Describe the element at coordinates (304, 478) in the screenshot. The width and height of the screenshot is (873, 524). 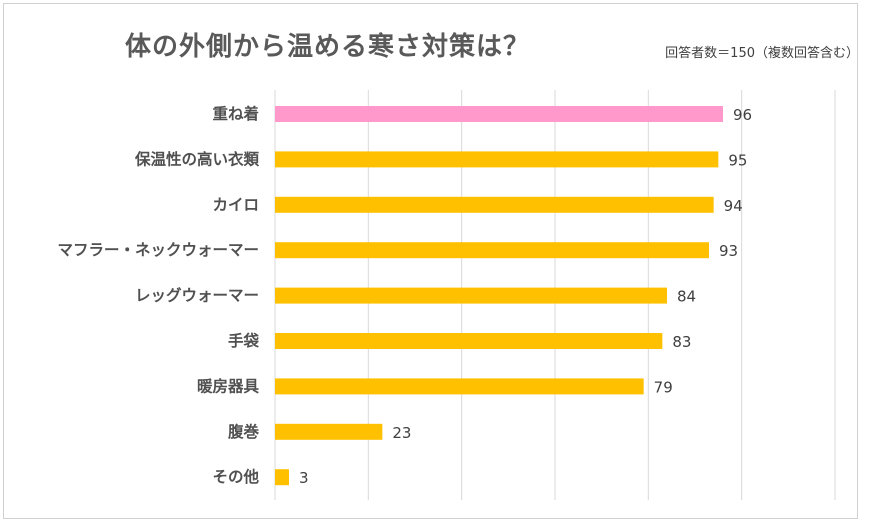
I see `data-label: 3` at that location.